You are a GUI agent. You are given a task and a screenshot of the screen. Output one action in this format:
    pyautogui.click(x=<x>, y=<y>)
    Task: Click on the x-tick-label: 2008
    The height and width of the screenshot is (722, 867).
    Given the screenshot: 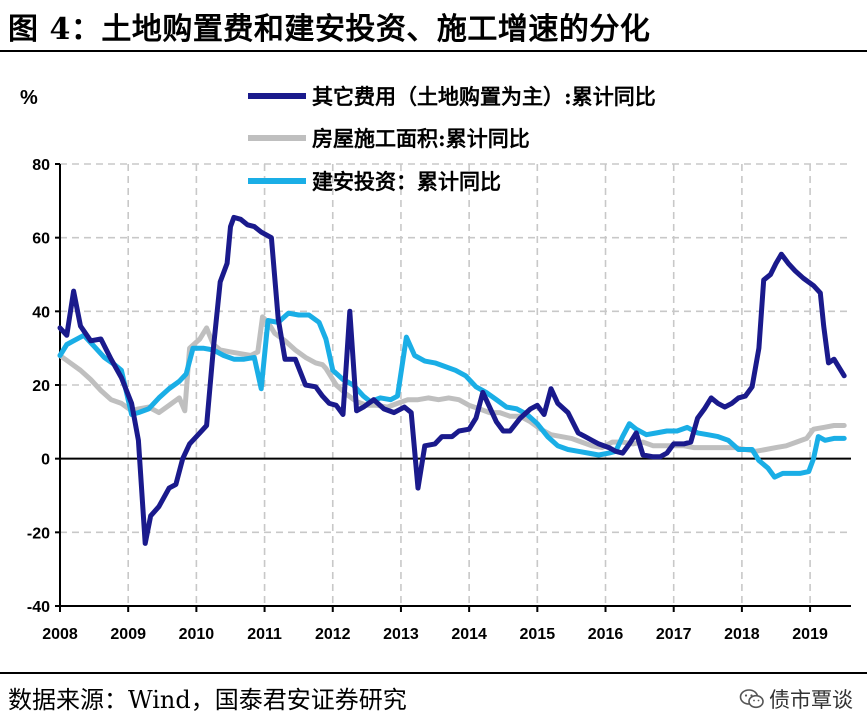 What is the action you would take?
    pyautogui.click(x=60, y=634)
    